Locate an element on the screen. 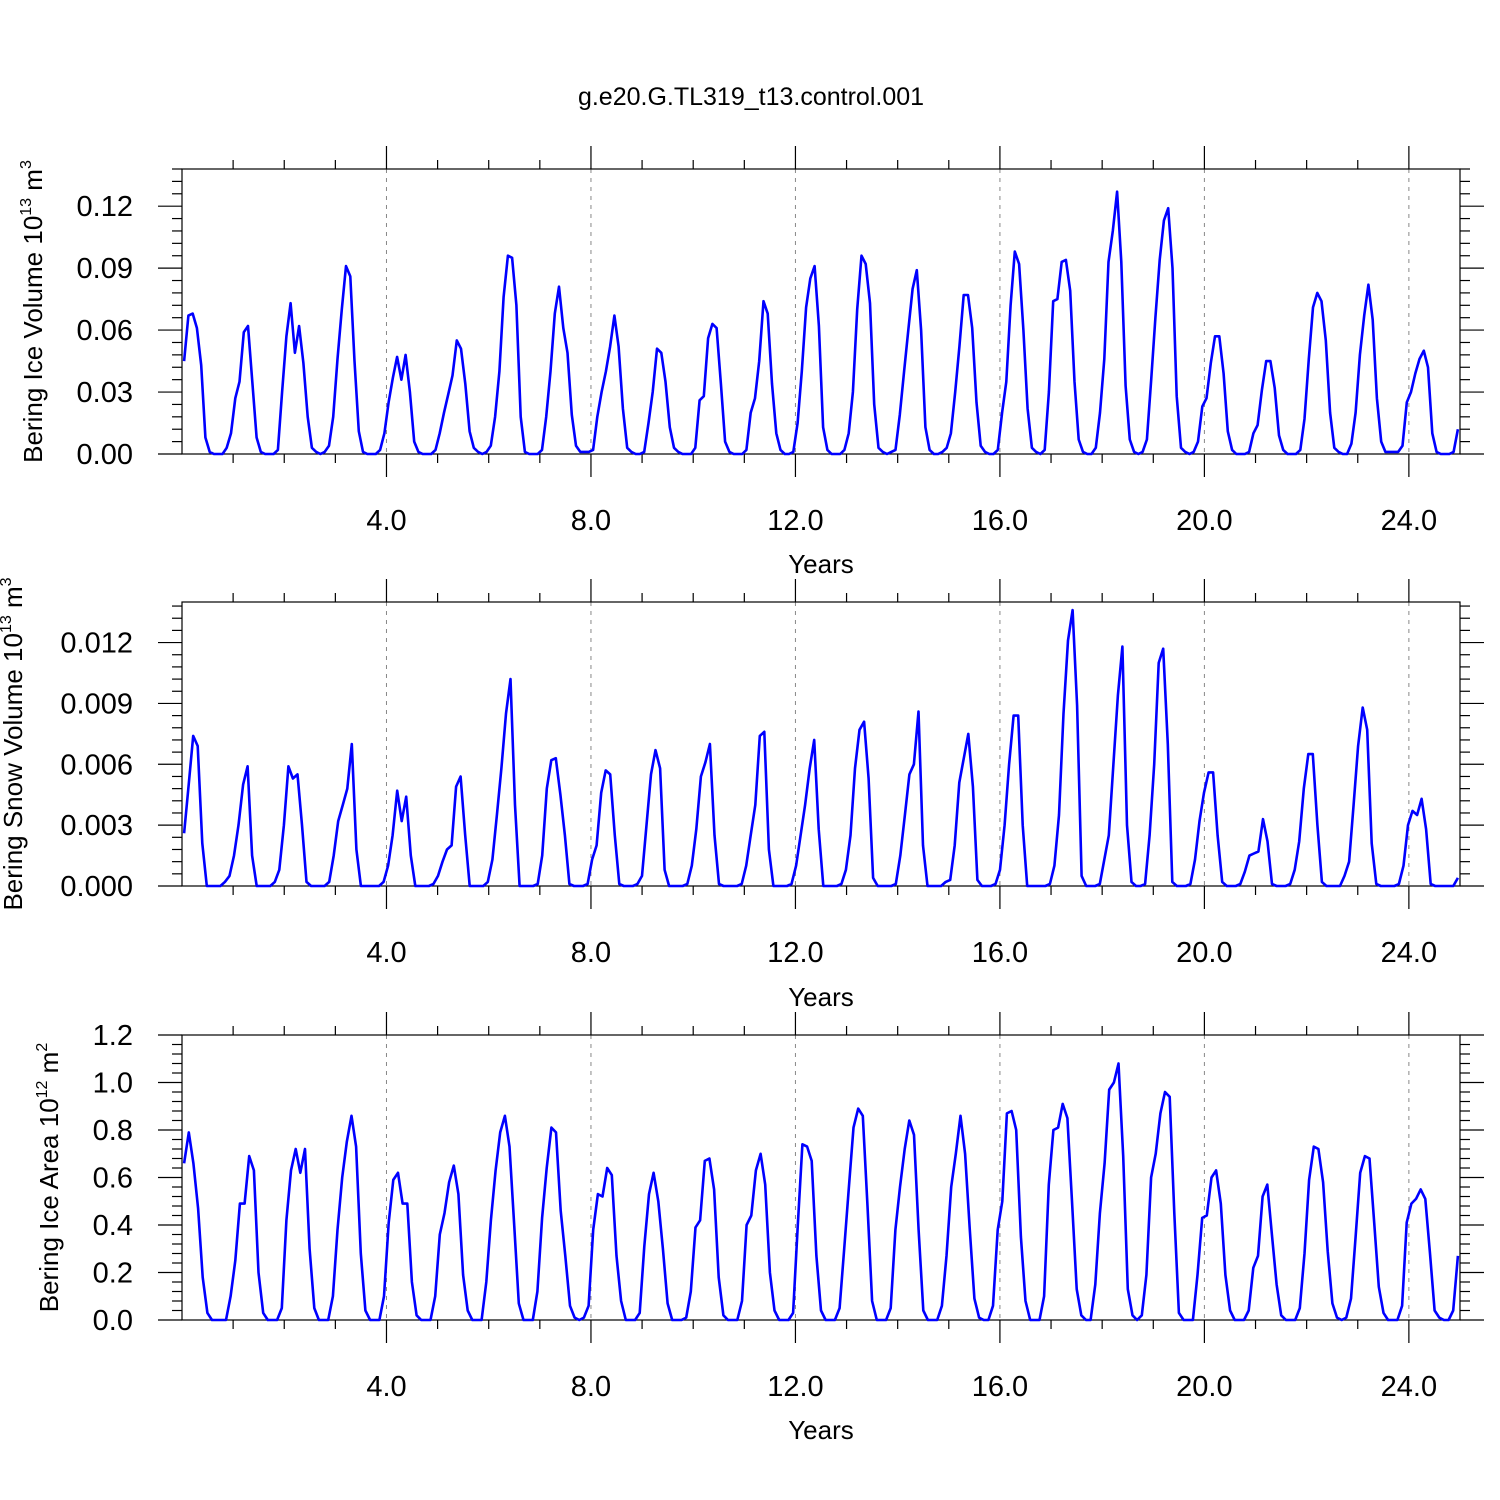 The image size is (1500, 1500). y-tick-label: 0.03 is located at coordinates (105, 393).